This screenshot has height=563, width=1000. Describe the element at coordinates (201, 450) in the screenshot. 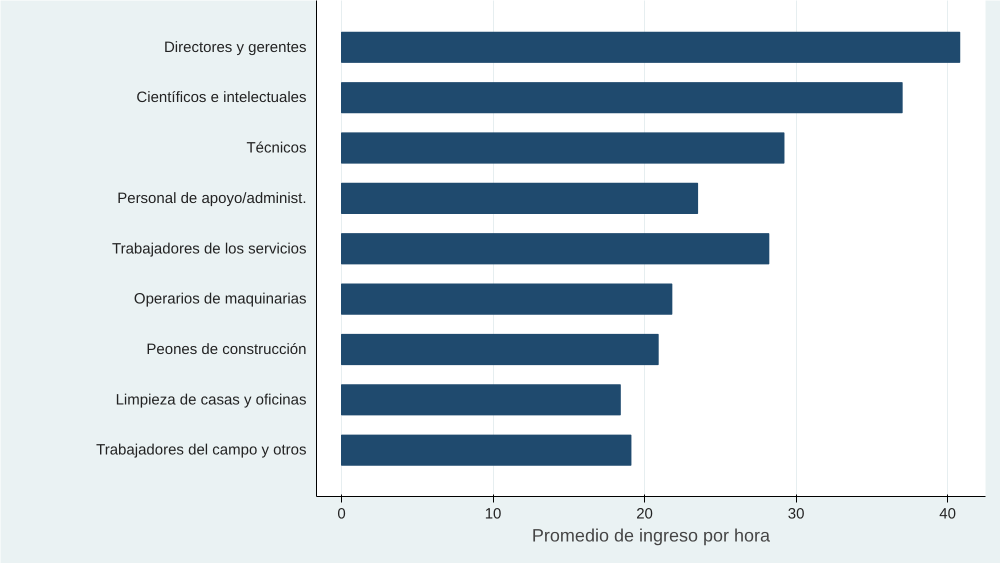

I see `y-tick-label: Trabajadores del campo y otros` at that location.